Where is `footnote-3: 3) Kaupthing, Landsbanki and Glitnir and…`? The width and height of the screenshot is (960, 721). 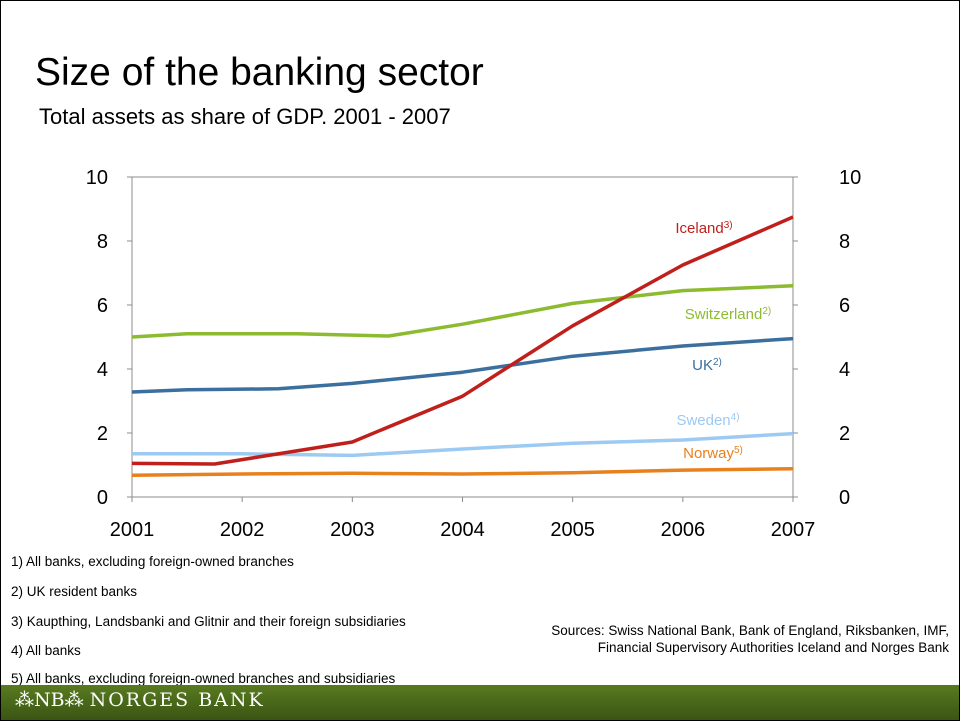 footnote-3: 3) Kaupthing, Landsbanki and Glitnir and… is located at coordinates (208, 621).